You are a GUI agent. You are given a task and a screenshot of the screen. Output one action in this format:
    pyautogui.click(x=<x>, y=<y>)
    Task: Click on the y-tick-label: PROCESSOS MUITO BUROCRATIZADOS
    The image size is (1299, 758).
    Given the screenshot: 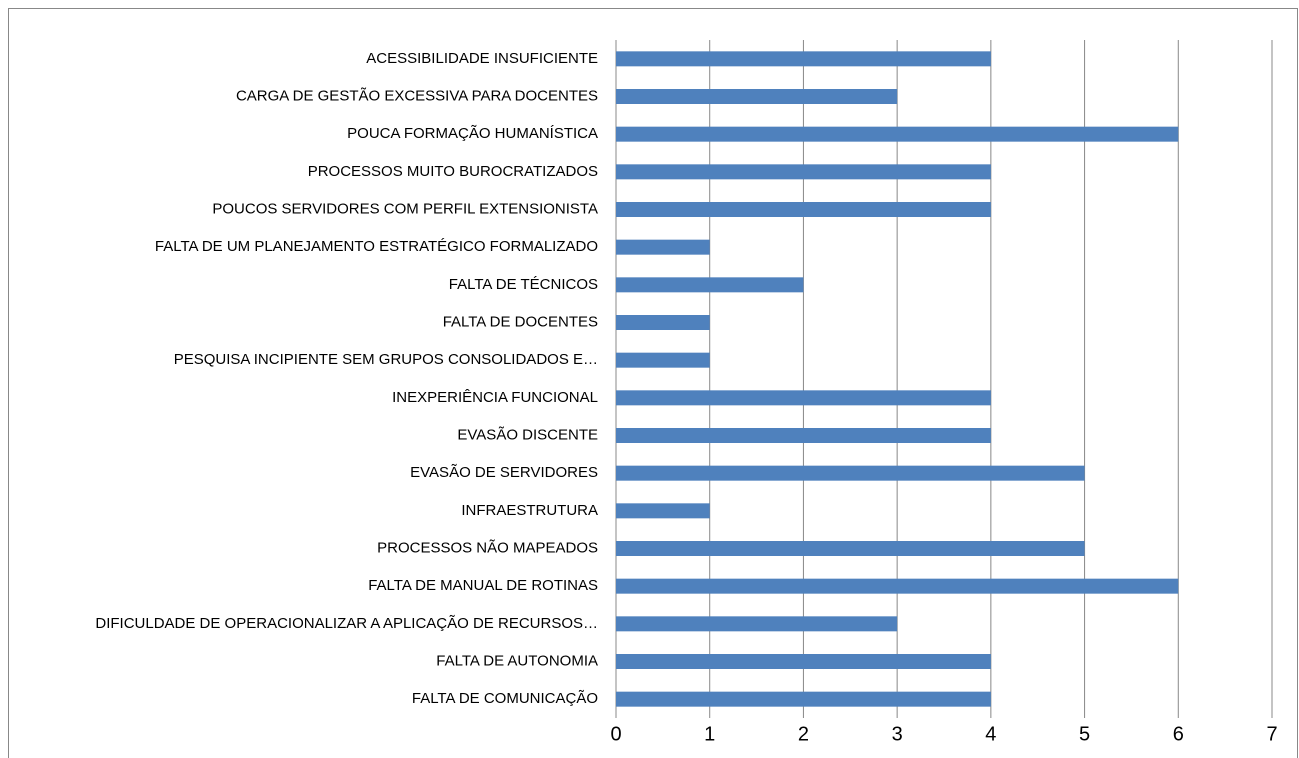 What is the action you would take?
    pyautogui.click(x=453, y=171)
    